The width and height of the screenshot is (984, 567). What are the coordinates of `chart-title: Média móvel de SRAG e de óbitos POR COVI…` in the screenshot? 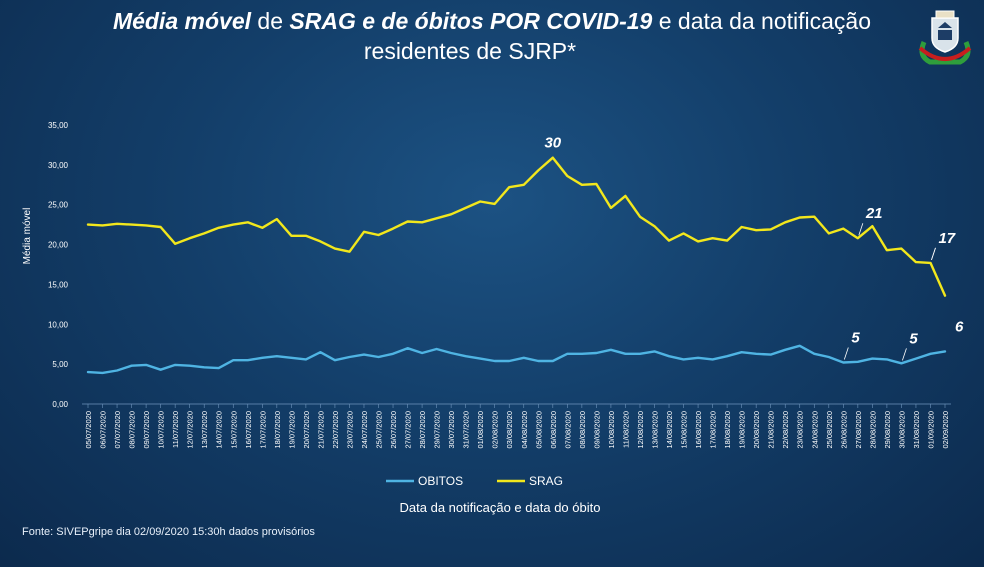 It's located at (492, 21).